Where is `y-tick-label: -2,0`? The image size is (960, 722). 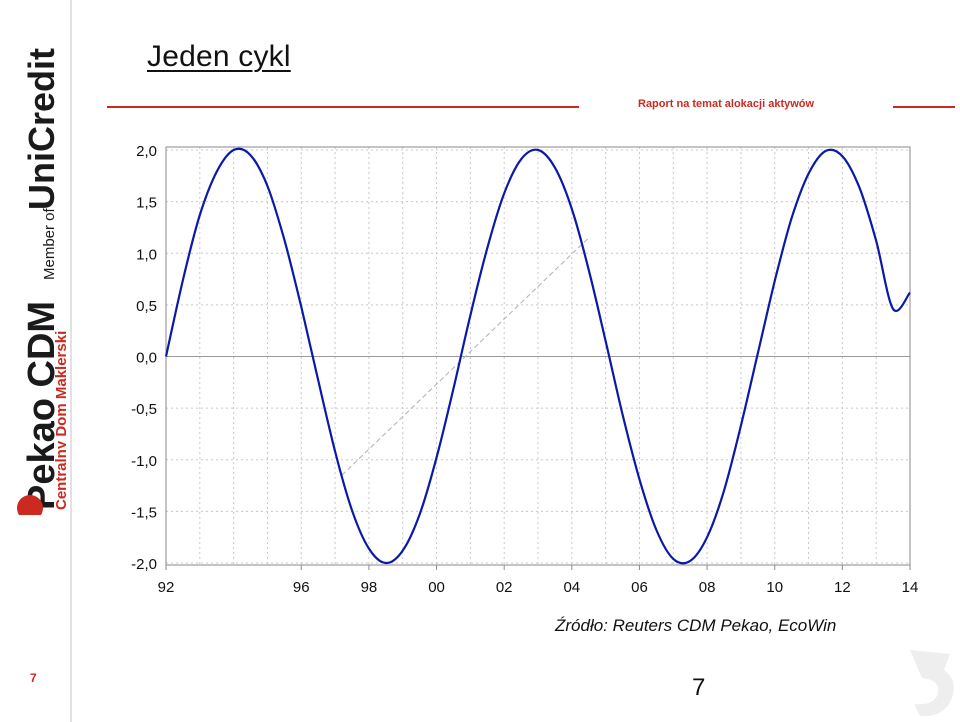 y-tick-label: -2,0 is located at coordinates (144, 564).